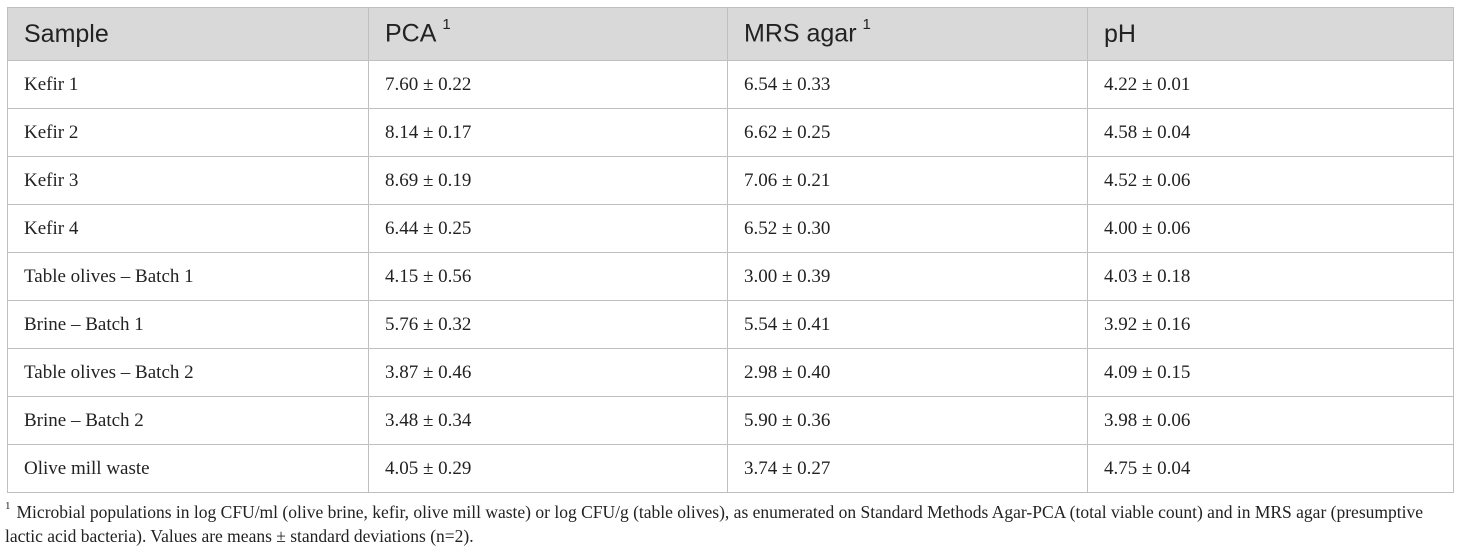 This screenshot has height=556, width=1460. Describe the element at coordinates (907, 180) in the screenshot. I see `cell-mrs-agar: 7.06 ± 0.21` at that location.